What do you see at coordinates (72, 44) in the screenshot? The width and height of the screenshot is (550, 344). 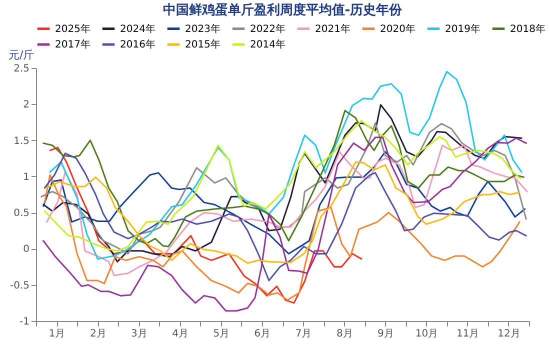 I see `legend-label: 2017年` at bounding box center [72, 44].